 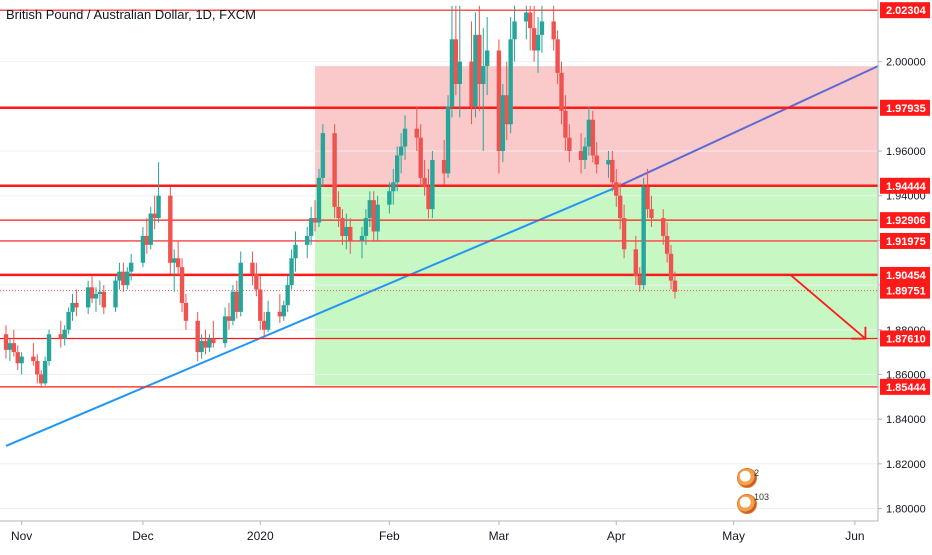 What do you see at coordinates (906, 465) in the screenshot?
I see `price-tick-label: 1.82000` at bounding box center [906, 465].